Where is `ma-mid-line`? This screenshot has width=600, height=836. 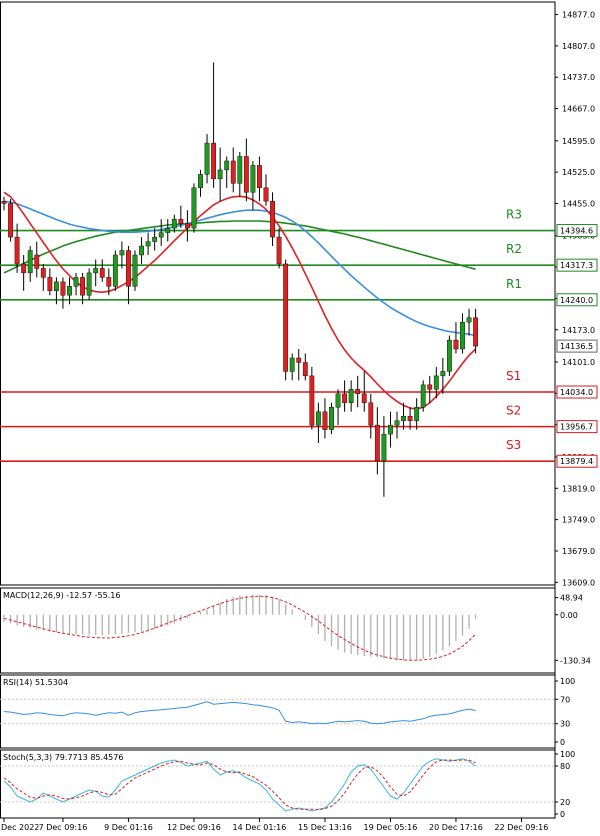 ma-mid-line is located at coordinates (239, 268).